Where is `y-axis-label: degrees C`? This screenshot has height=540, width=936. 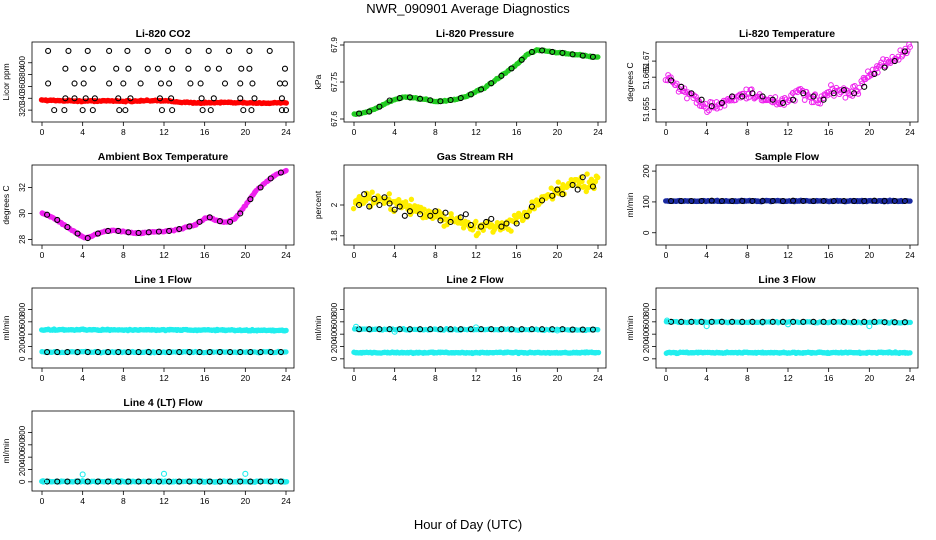 y-axis-label: degrees C is located at coordinates (6, 204).